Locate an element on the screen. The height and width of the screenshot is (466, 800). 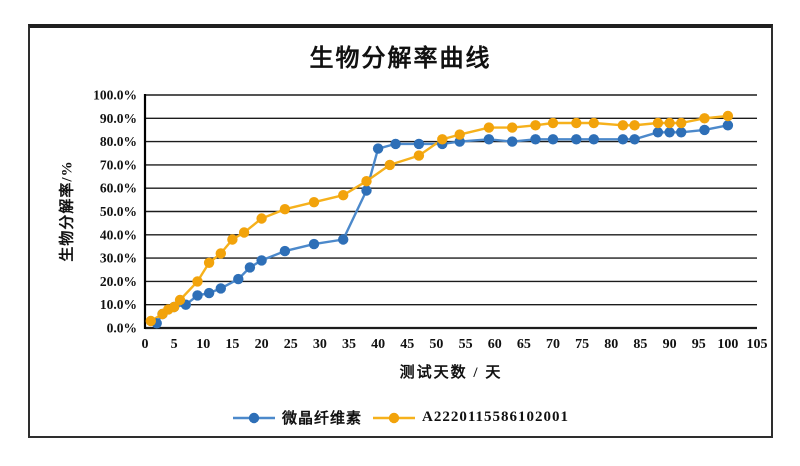
y-tick-label: 90.0% is located at coordinates (118, 118).